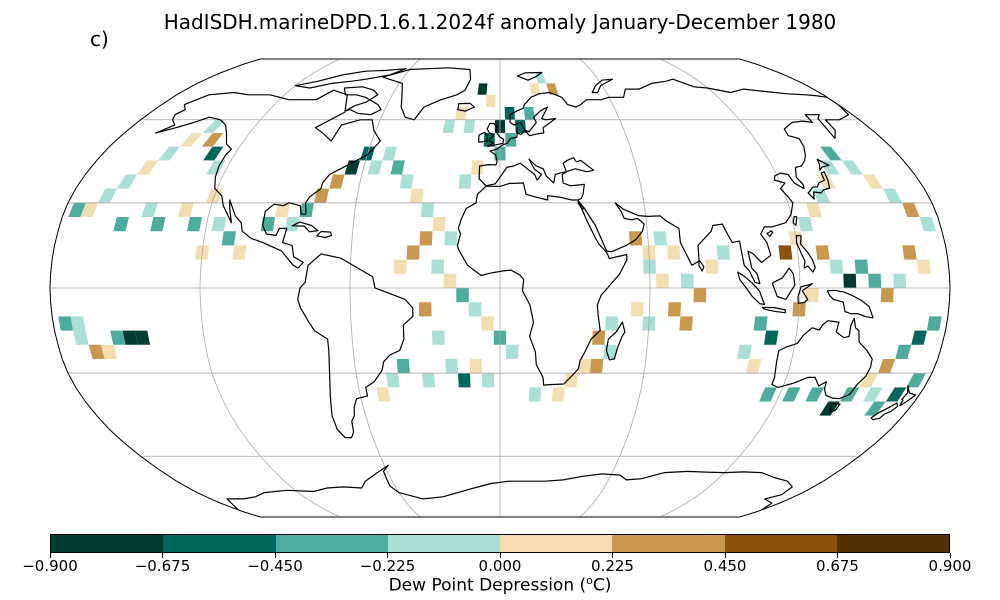 The image size is (1000, 600). I want to click on coastline-java, so click(773, 310).